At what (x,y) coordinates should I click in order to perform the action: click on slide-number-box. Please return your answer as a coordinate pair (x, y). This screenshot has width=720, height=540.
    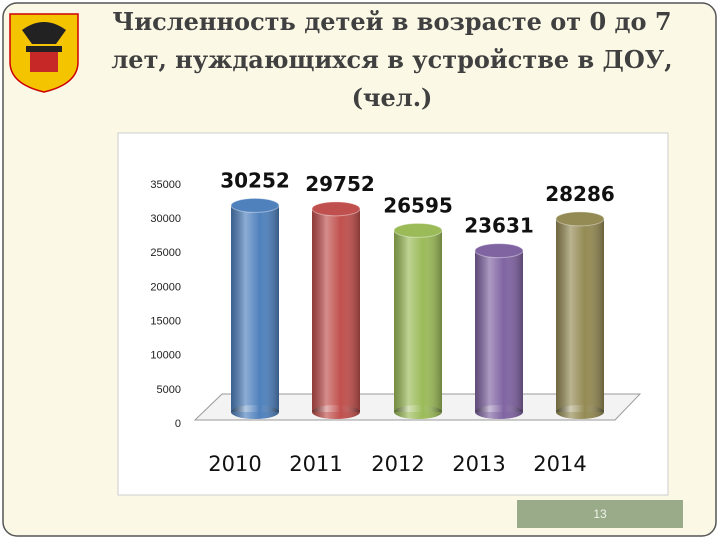
    Looking at the image, I should click on (600, 514).